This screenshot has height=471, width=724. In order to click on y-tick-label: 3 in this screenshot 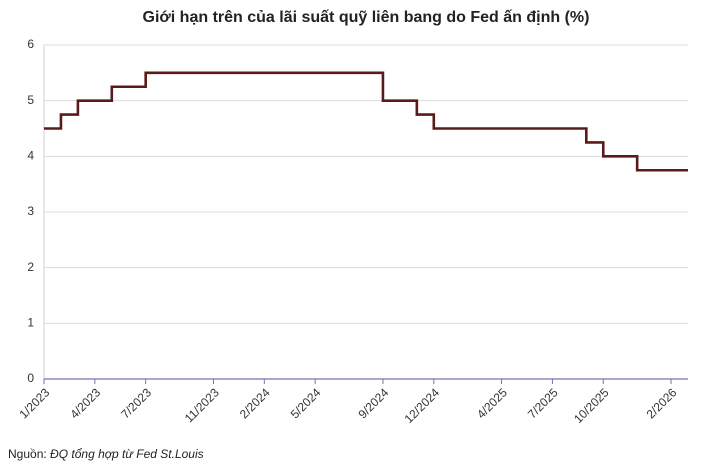, I will do `click(30, 211)`.